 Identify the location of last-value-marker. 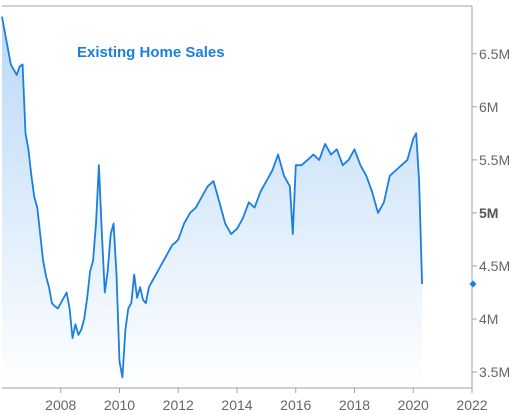
(473, 284).